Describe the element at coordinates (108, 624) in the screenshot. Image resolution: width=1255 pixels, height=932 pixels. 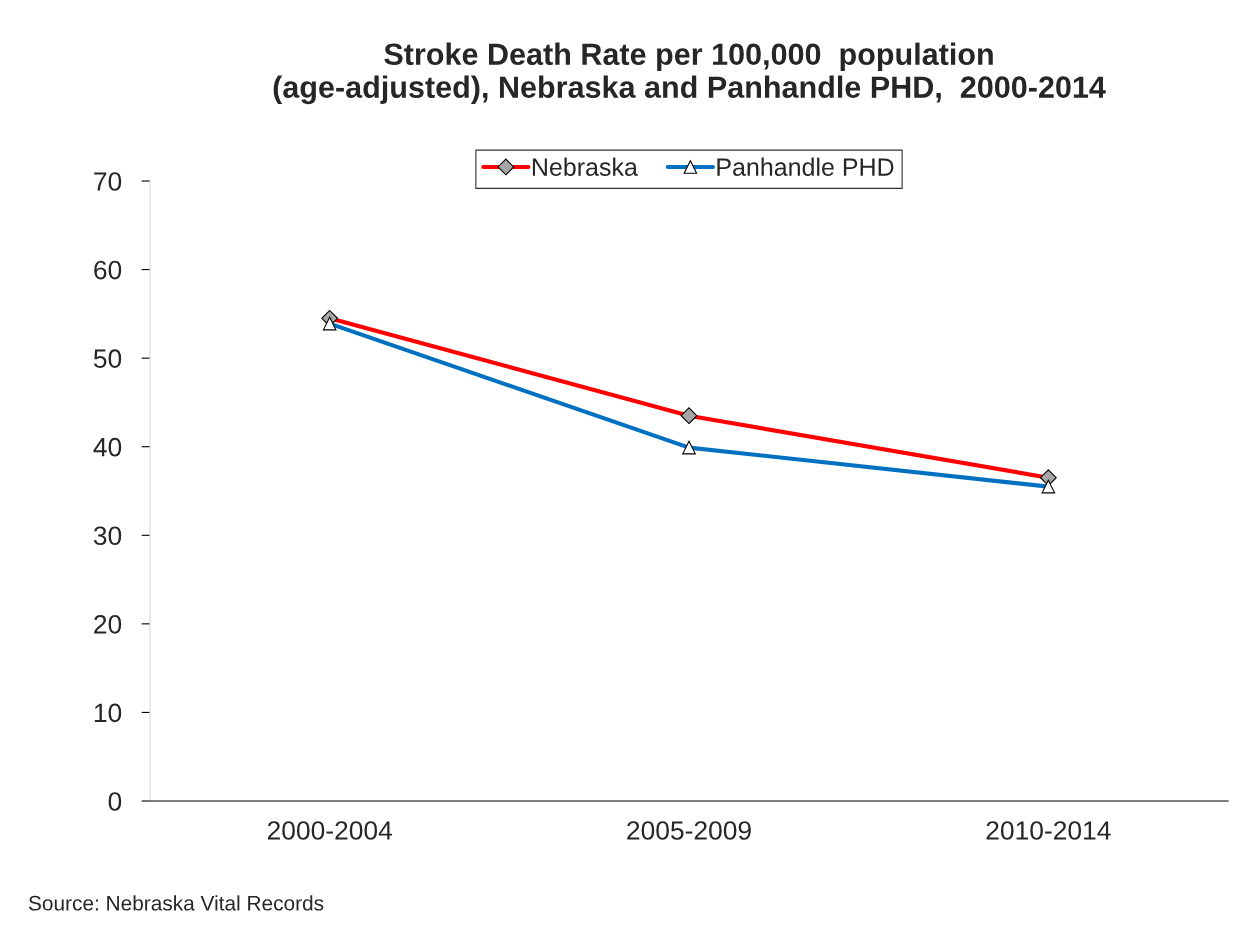
I see `y-tick-label: 20` at that location.